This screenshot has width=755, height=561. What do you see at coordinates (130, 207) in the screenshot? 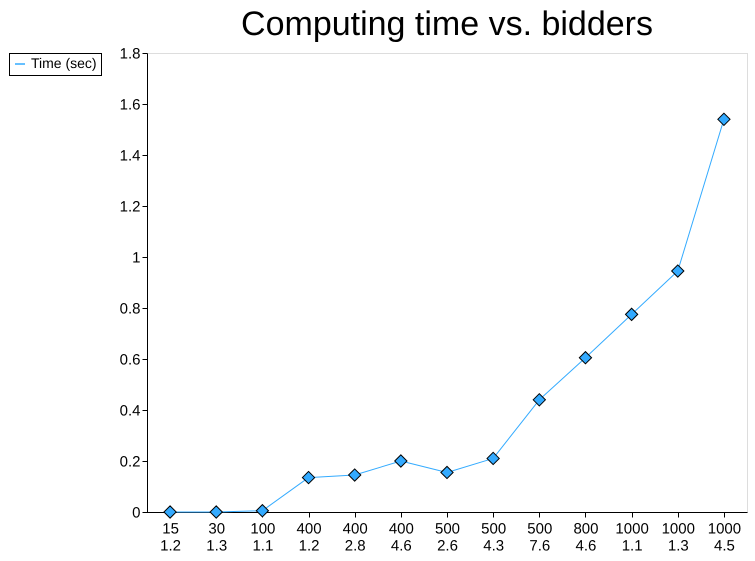
I see `y-tick-label: 1.2` at bounding box center [130, 207].